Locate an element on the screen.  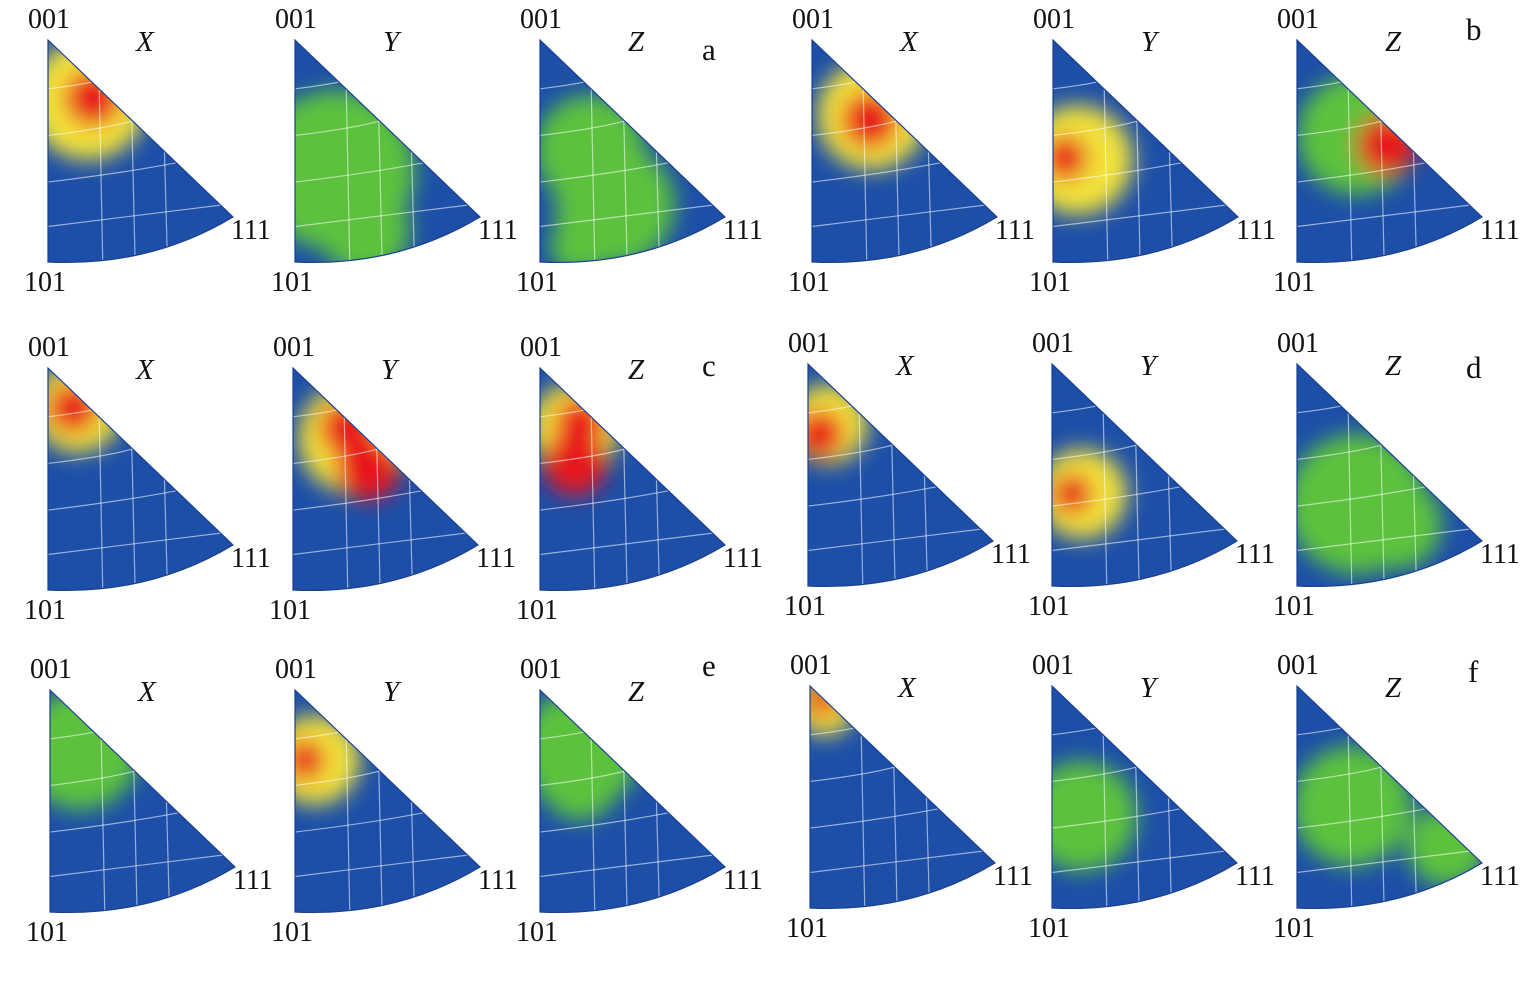
ipf-panel-d-z: 001 101 111 Z is located at coordinates (1404, 497).